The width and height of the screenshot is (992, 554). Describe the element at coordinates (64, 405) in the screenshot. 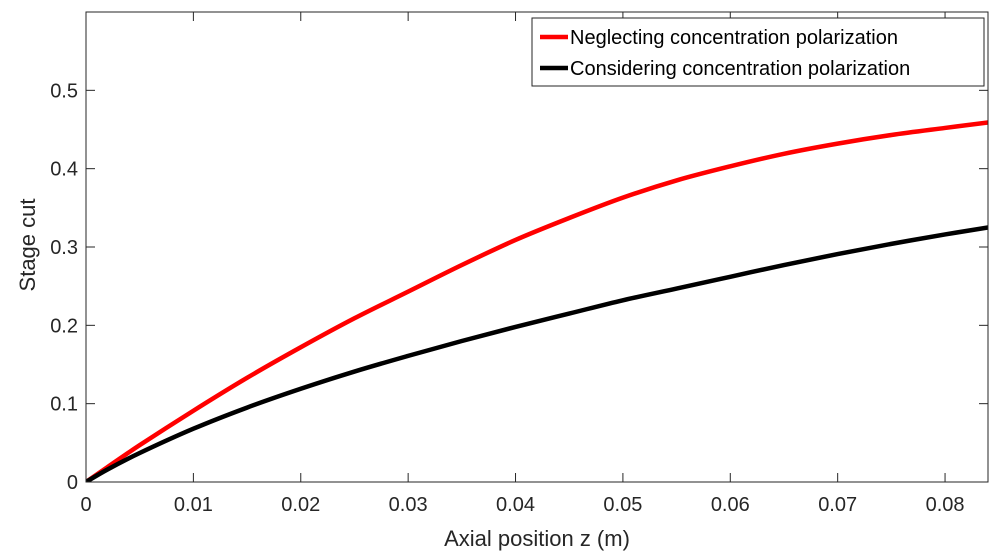

I see `y-tick-label: 0.1` at that location.